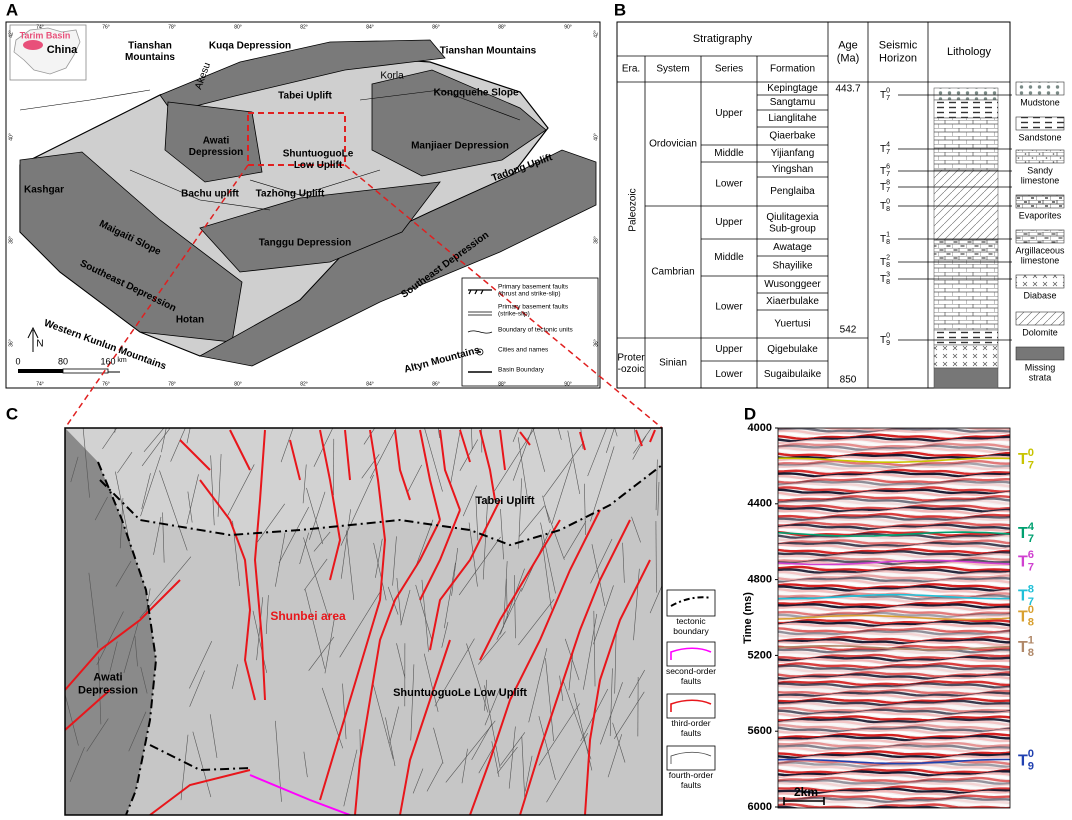  Describe the element at coordinates (792, 88) in the screenshot. I see `formation-cell: Kepingtage` at that location.